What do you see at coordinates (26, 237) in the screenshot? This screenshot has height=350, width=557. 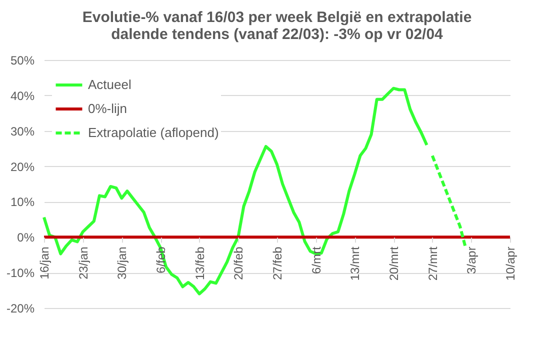 I see `y-tick-label: 0%` at bounding box center [26, 237].